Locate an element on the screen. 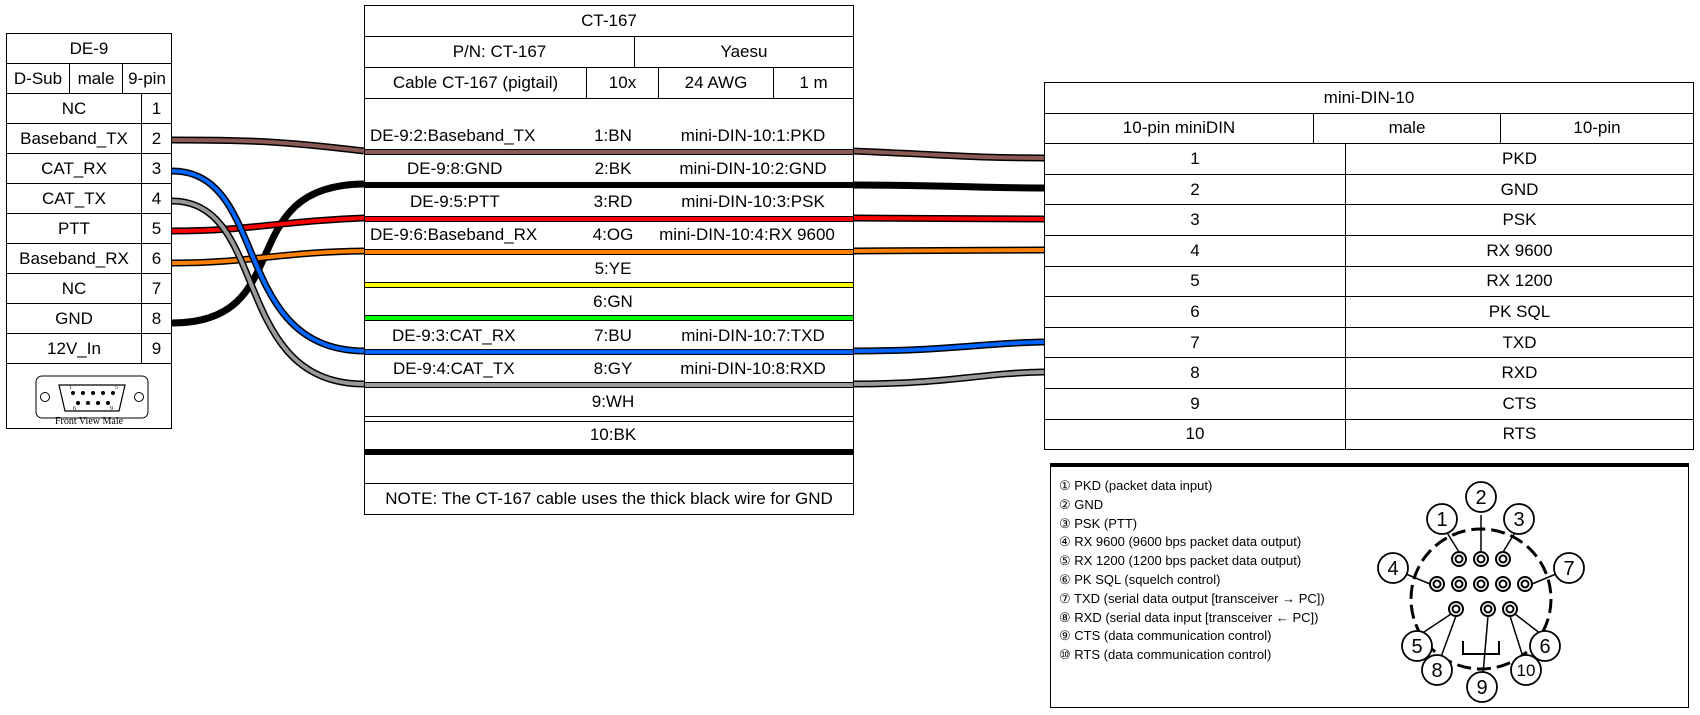  wire-orange is located at coordinates (608, 256).